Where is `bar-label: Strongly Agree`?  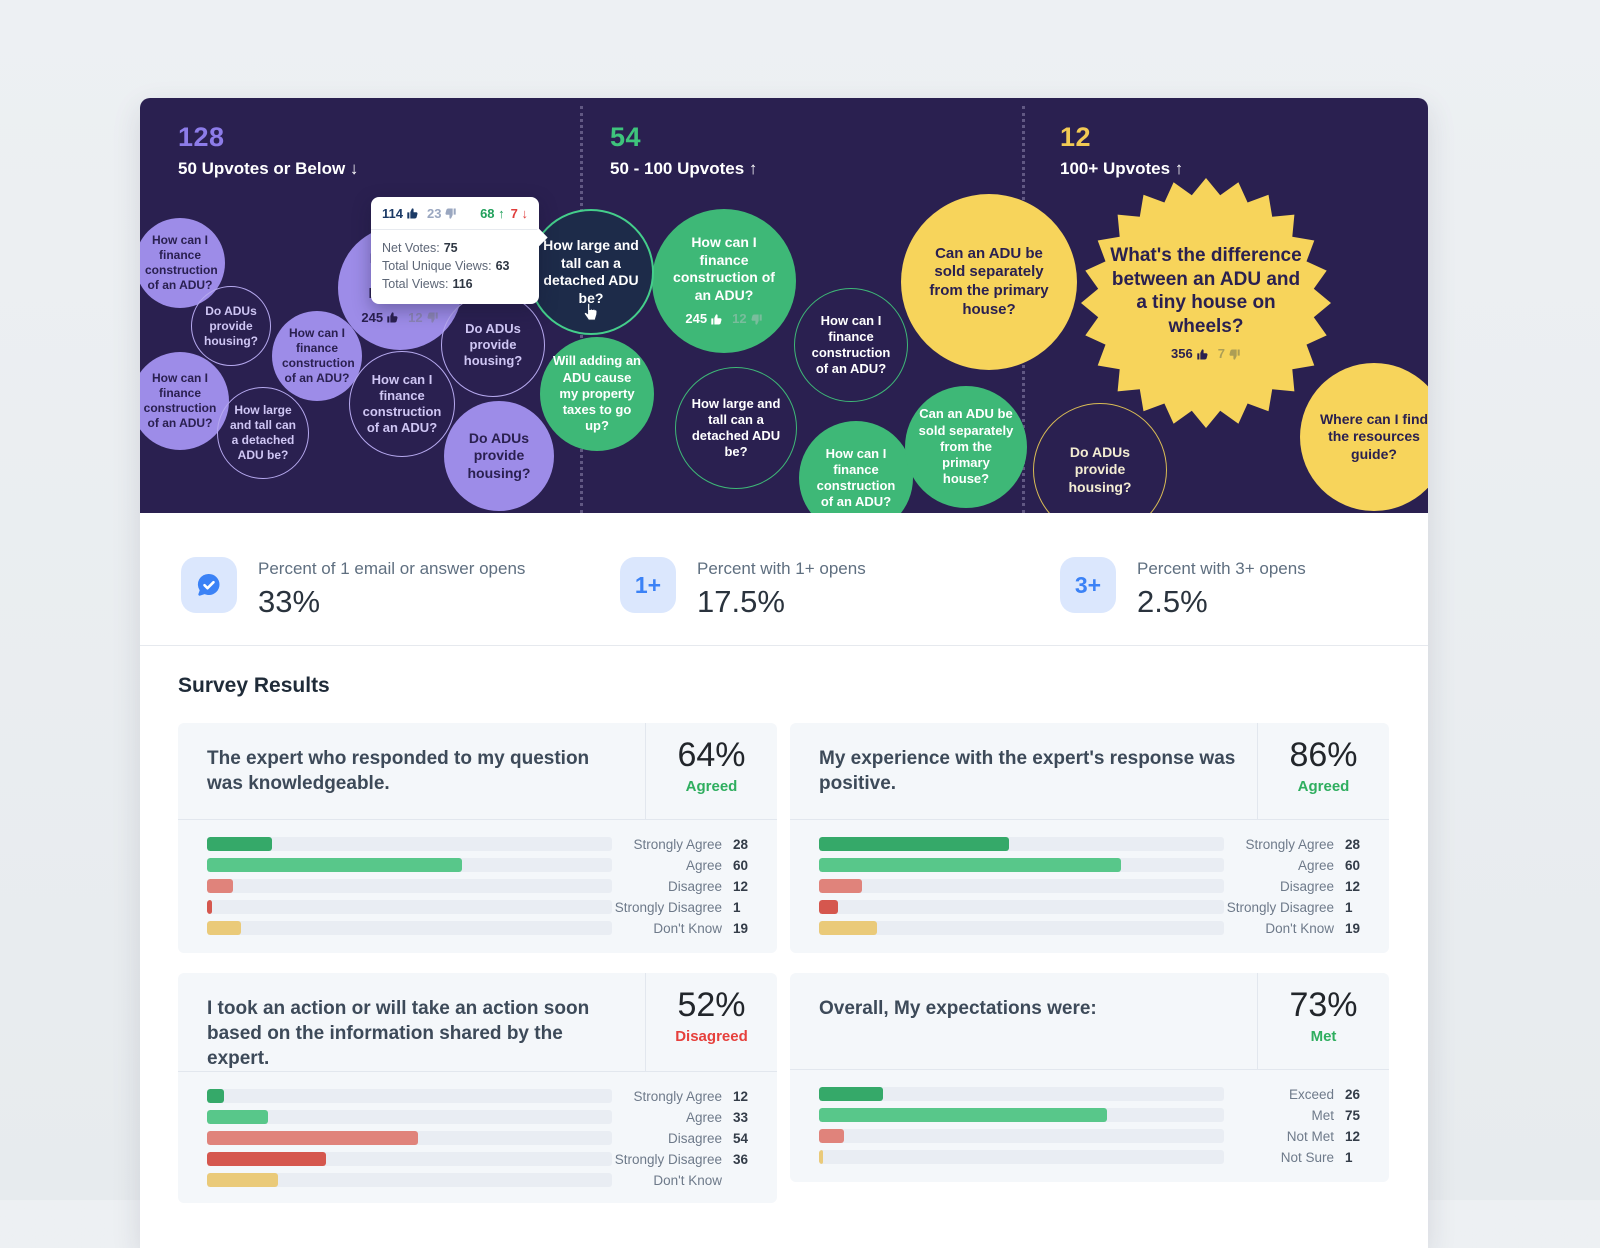
bar-label: Strongly Agree is located at coordinates (677, 1096).